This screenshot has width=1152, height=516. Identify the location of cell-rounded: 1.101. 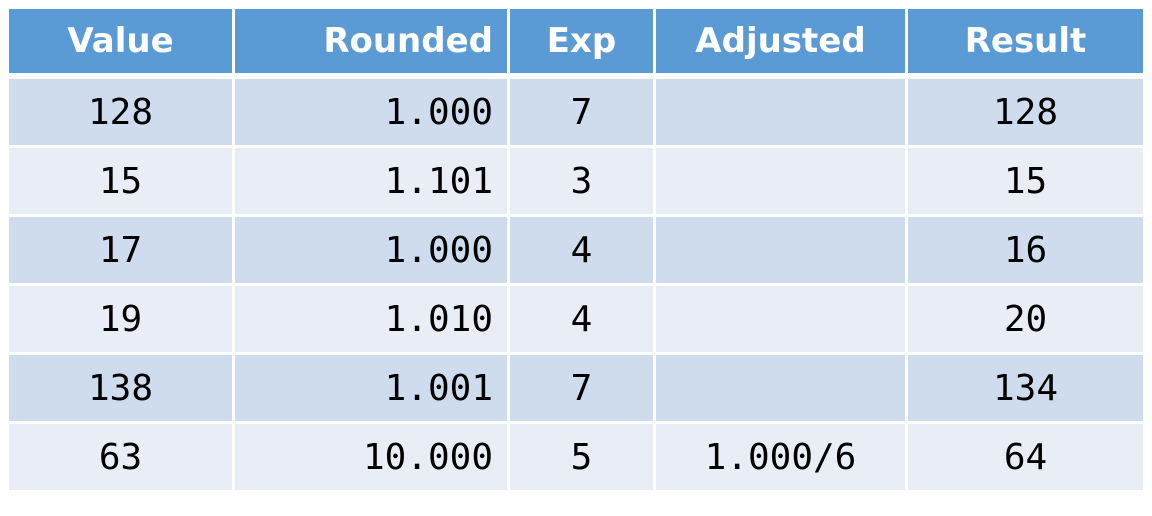
(371, 181).